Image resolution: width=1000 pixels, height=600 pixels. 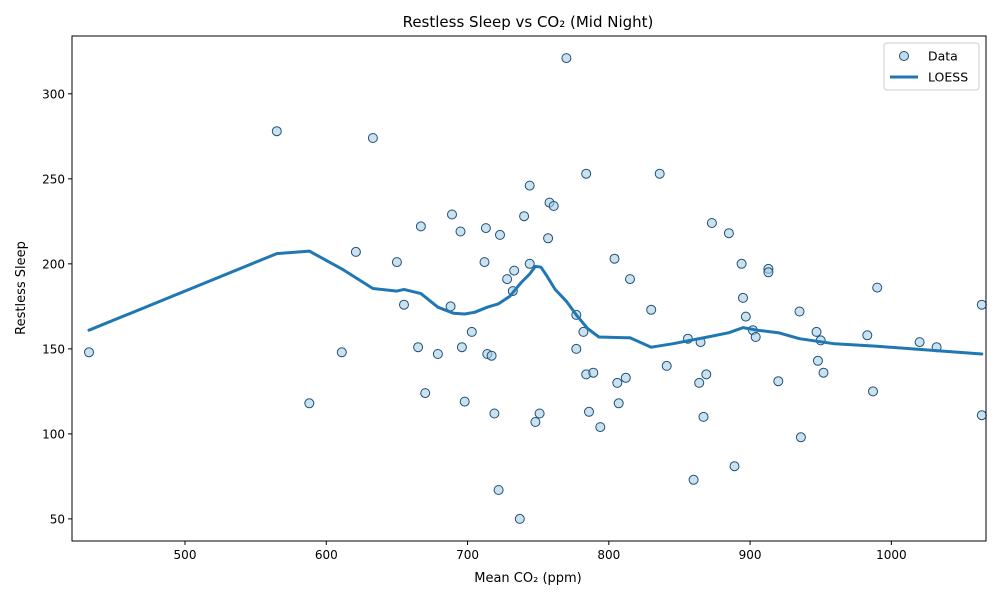 I want to click on chart-title: Restless Sleep vs CO₂ (Mid Night), so click(x=528, y=22).